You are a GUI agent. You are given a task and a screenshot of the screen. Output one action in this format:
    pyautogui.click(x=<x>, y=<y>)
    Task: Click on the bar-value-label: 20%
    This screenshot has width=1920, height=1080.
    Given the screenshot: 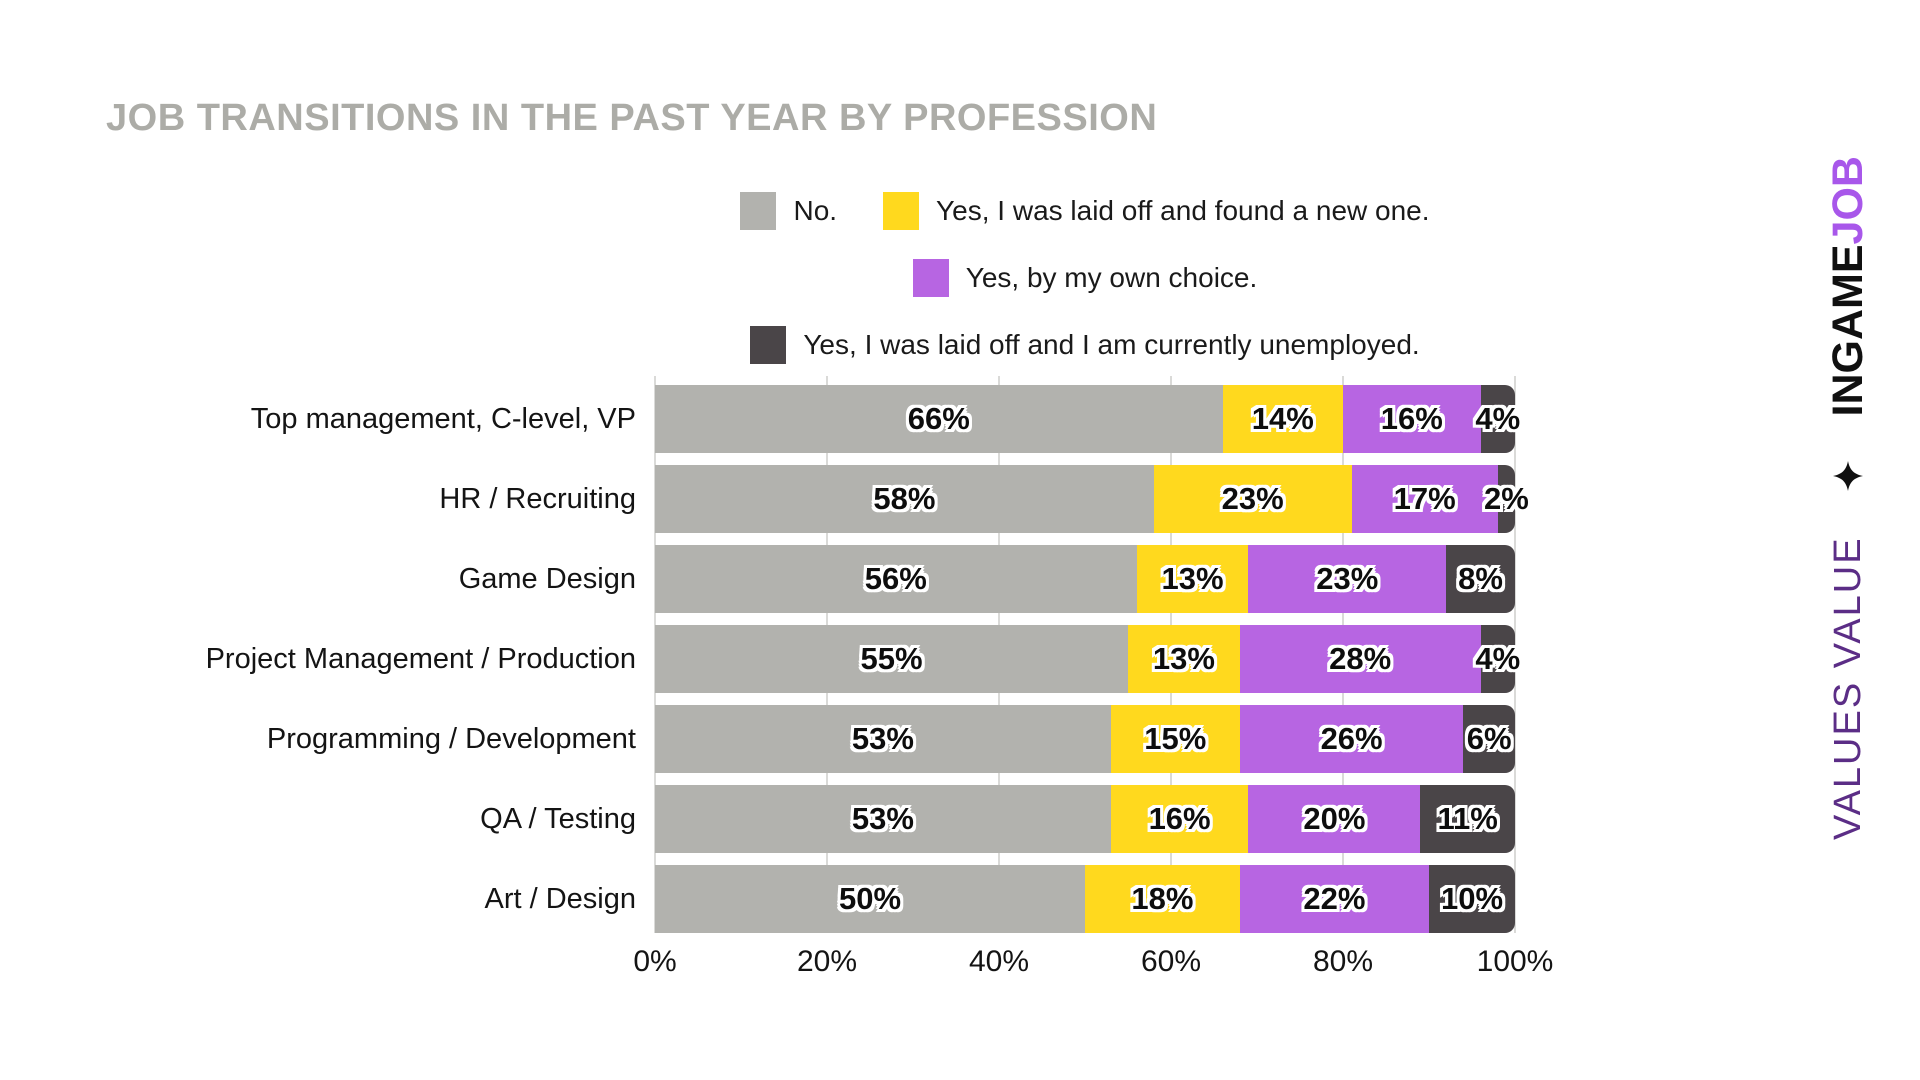 What is the action you would take?
    pyautogui.click(x=1334, y=818)
    